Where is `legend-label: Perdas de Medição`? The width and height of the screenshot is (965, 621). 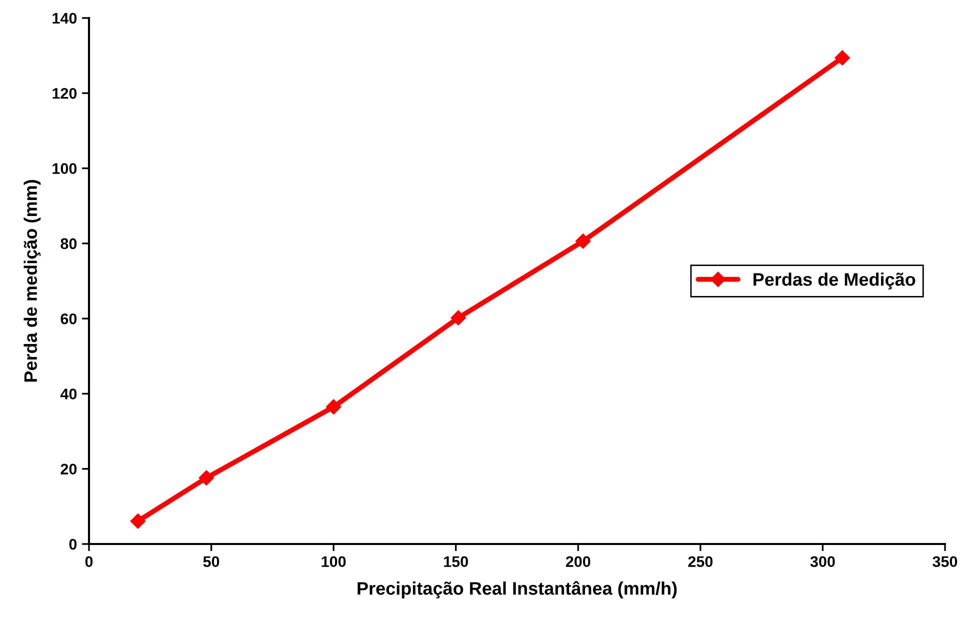 legend-label: Perdas de Medição is located at coordinates (835, 281).